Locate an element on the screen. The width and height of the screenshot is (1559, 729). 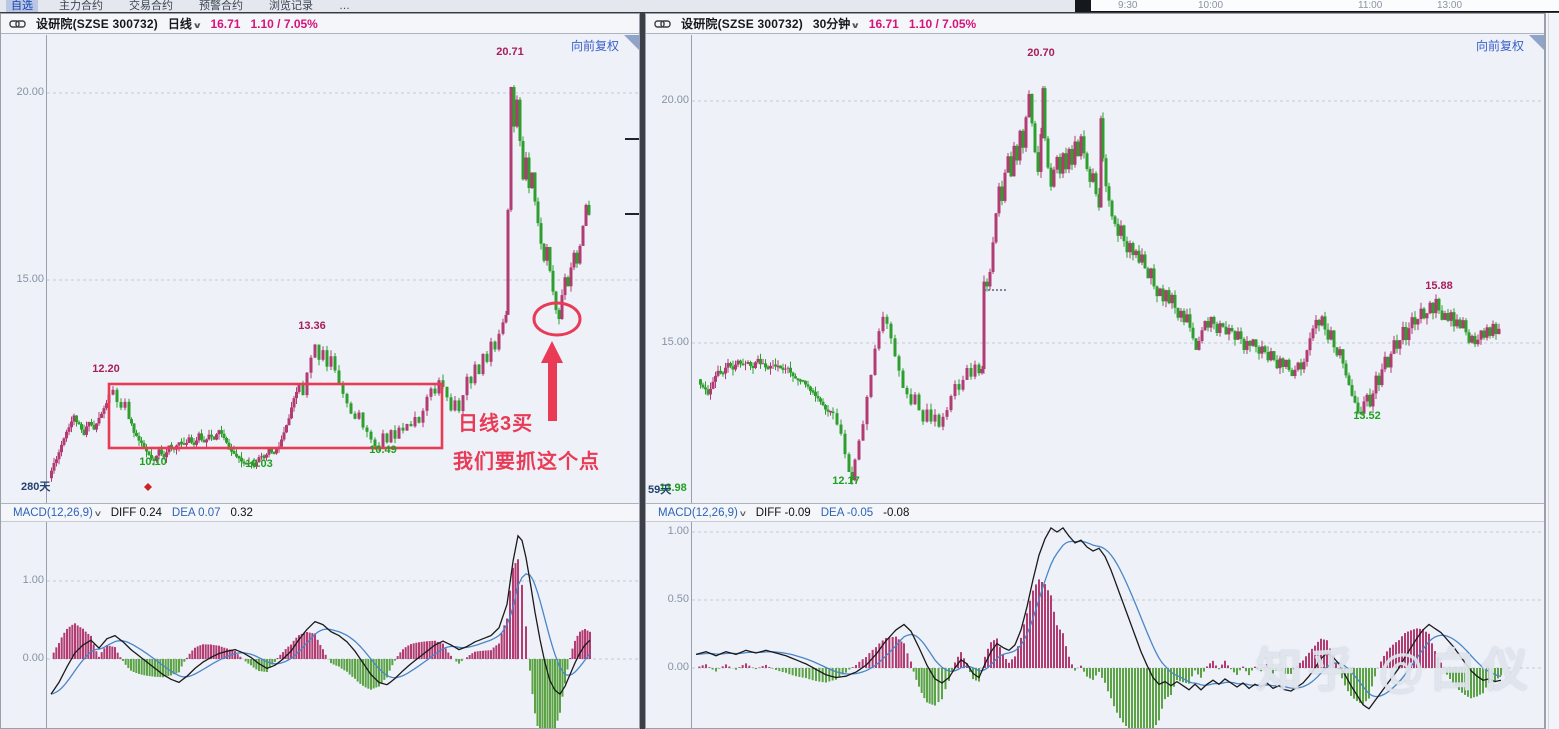
watermark: 知乎 @白仪 is located at coordinates (1395, 670).